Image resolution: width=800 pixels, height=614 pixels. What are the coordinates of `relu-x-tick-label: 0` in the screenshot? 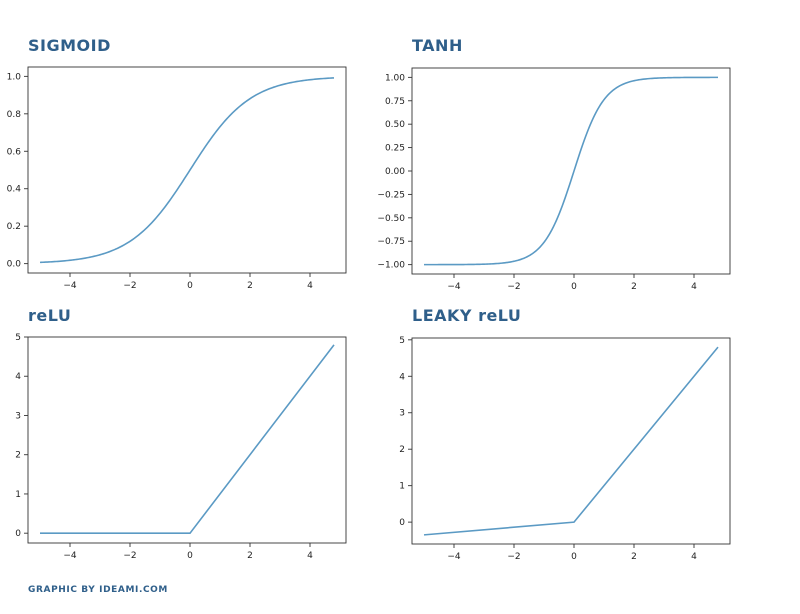 It's located at (190, 556).